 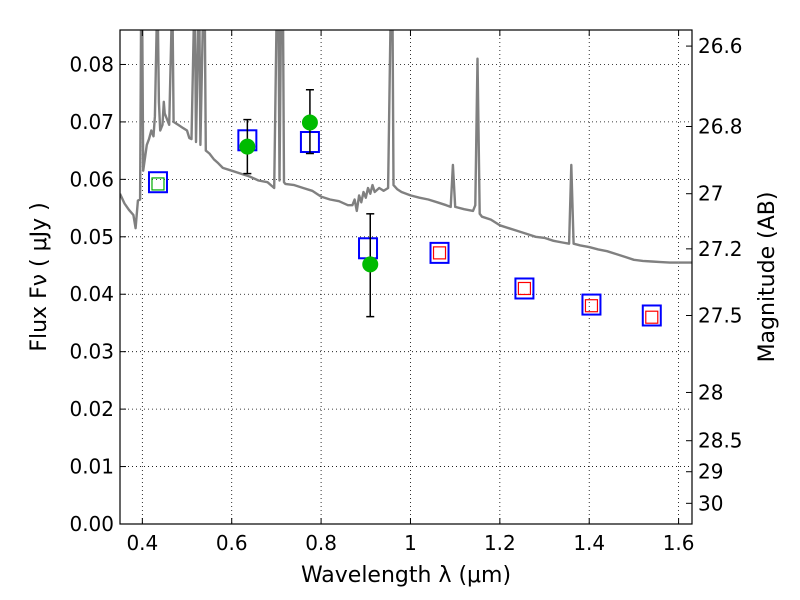 I want to click on y-tick-label: 0.01, so click(x=91, y=467).